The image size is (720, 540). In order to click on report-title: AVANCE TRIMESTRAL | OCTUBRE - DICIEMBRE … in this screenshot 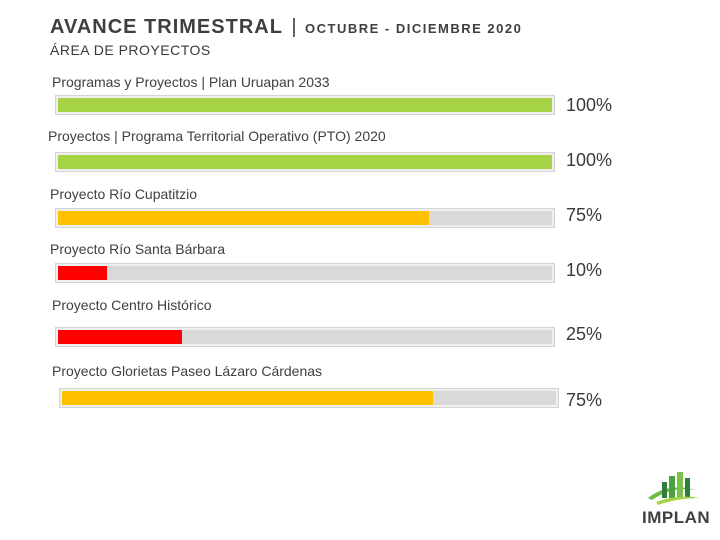, I will do `click(286, 27)`.